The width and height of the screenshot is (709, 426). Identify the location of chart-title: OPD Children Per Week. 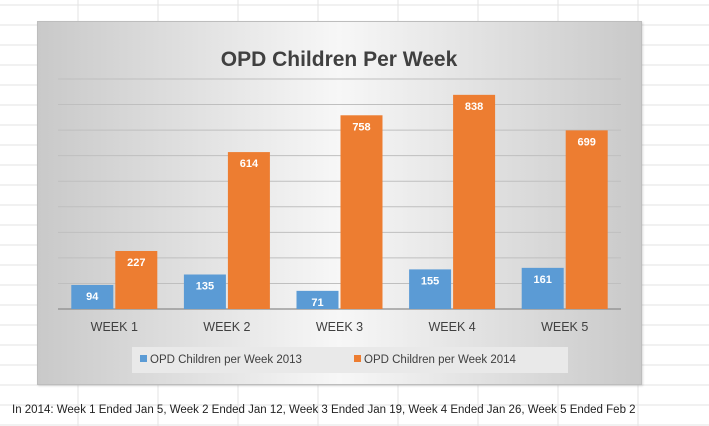
(339, 59).